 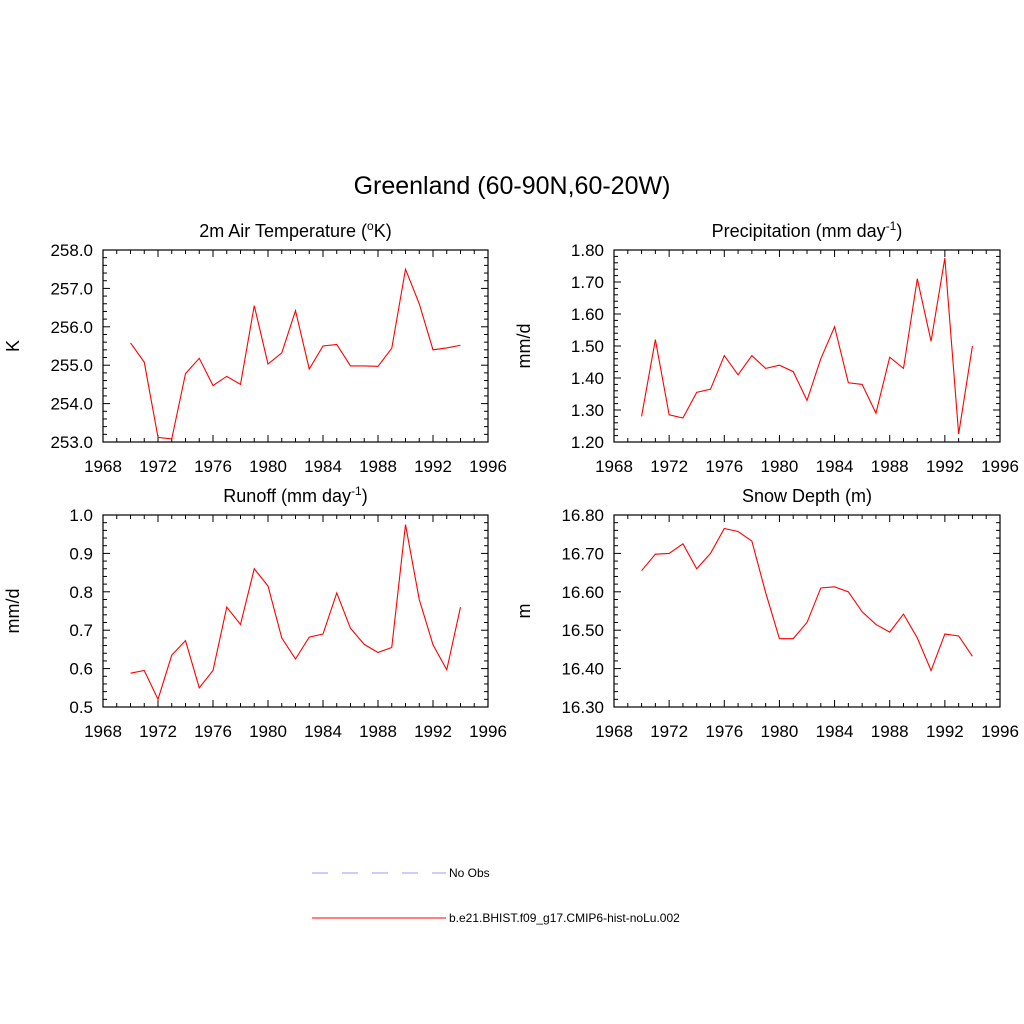 What do you see at coordinates (81, 707) in the screenshot?
I see `y-tick-label: 0.5` at bounding box center [81, 707].